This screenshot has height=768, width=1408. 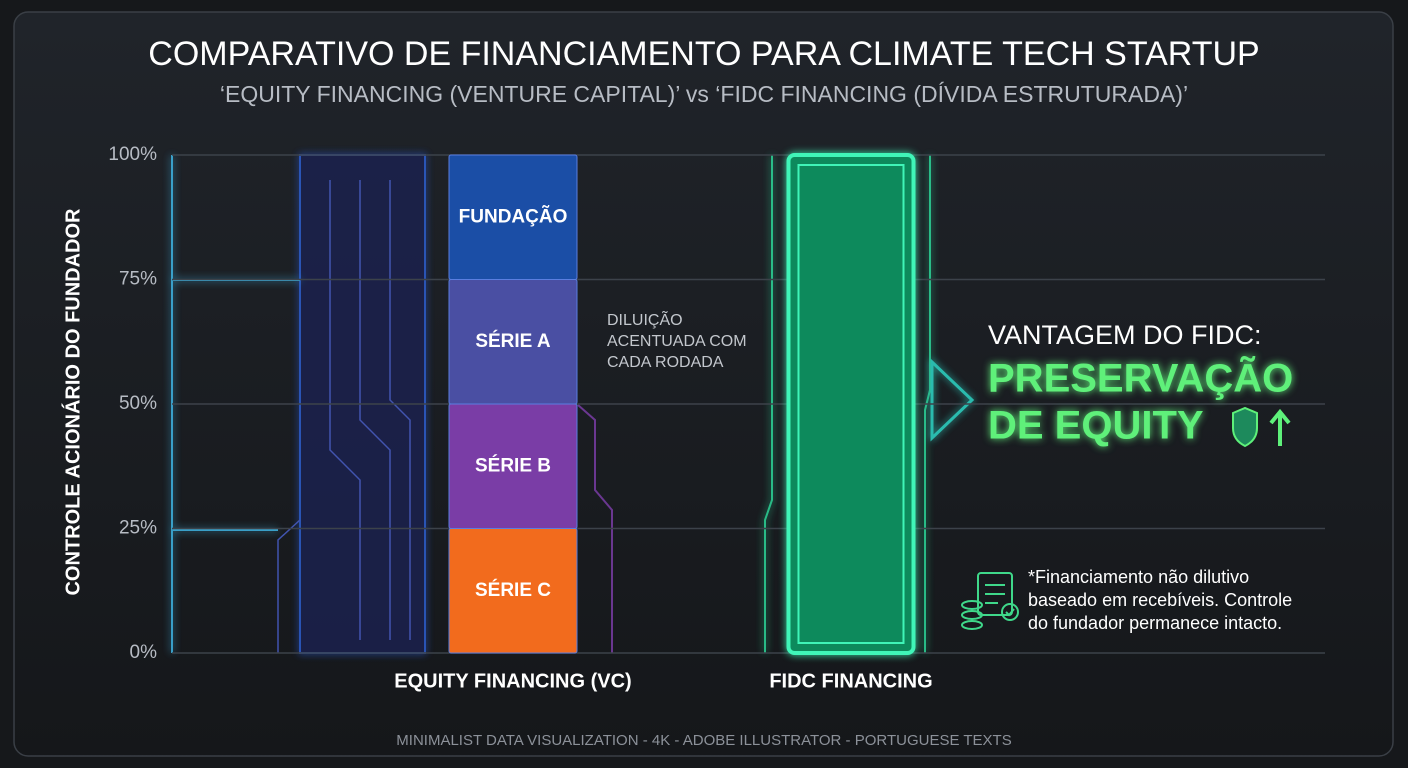 I want to click on footnote: do fundador permanece intacto., so click(x=1155, y=623).